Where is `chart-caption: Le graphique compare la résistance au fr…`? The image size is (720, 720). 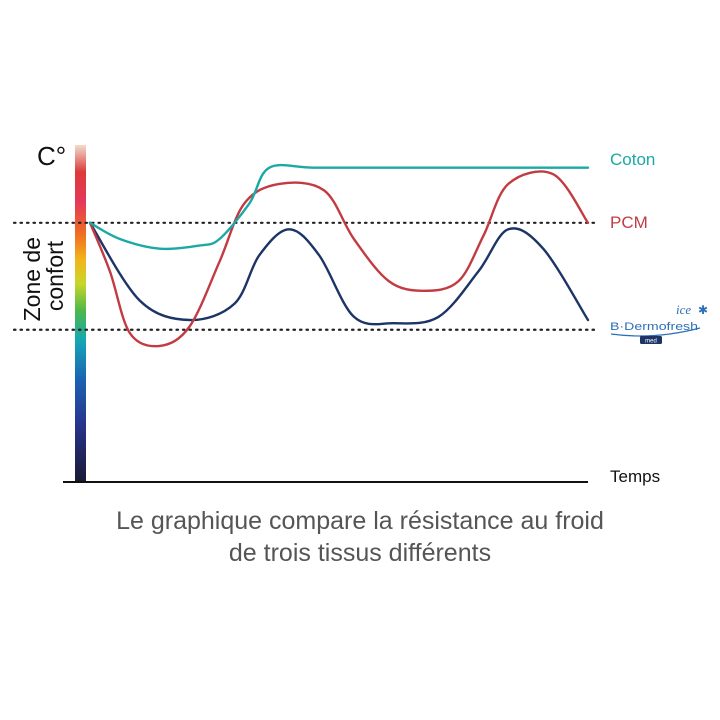
chart-caption: Le graphique compare la résistance au fr… is located at coordinates (360, 537).